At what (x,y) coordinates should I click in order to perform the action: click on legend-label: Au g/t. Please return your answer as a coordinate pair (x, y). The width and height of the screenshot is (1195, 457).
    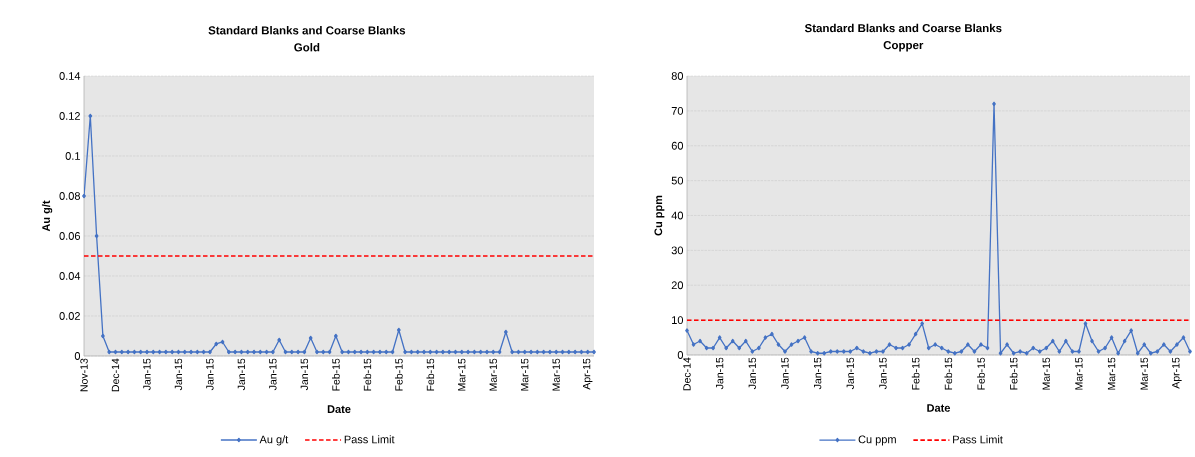
    Looking at the image, I should click on (274, 440).